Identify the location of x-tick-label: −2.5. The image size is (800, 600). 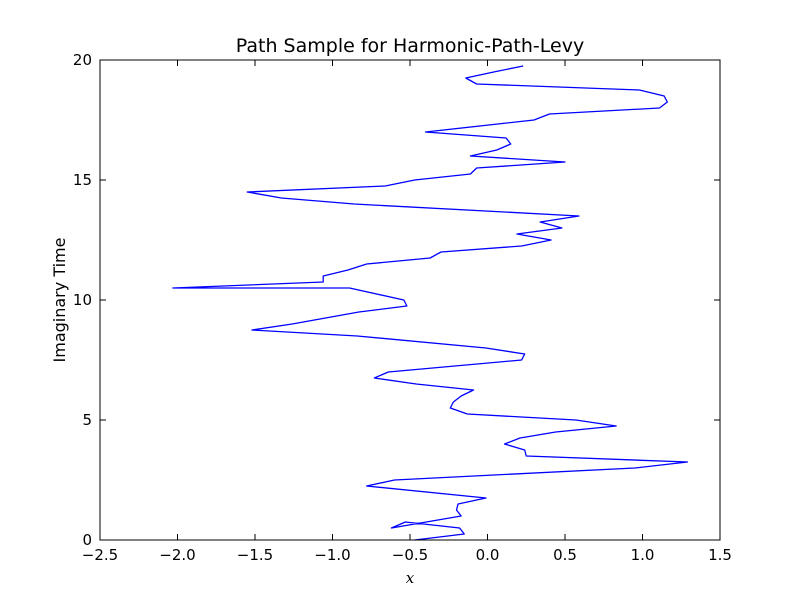
(100, 555).